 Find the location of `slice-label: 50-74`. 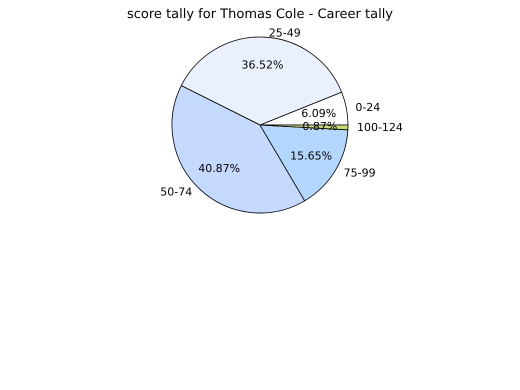

slice-label: 50-74 is located at coordinates (176, 192).